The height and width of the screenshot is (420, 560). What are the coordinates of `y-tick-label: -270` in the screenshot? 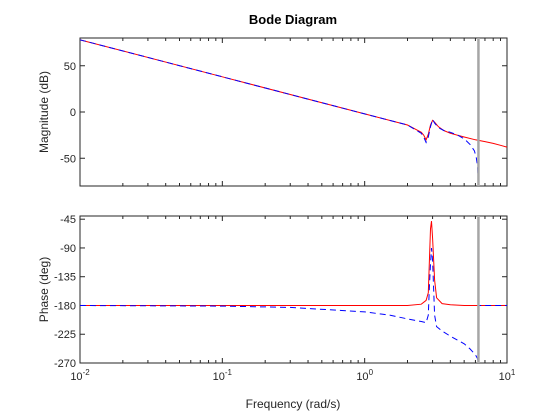 It's located at (65, 364).